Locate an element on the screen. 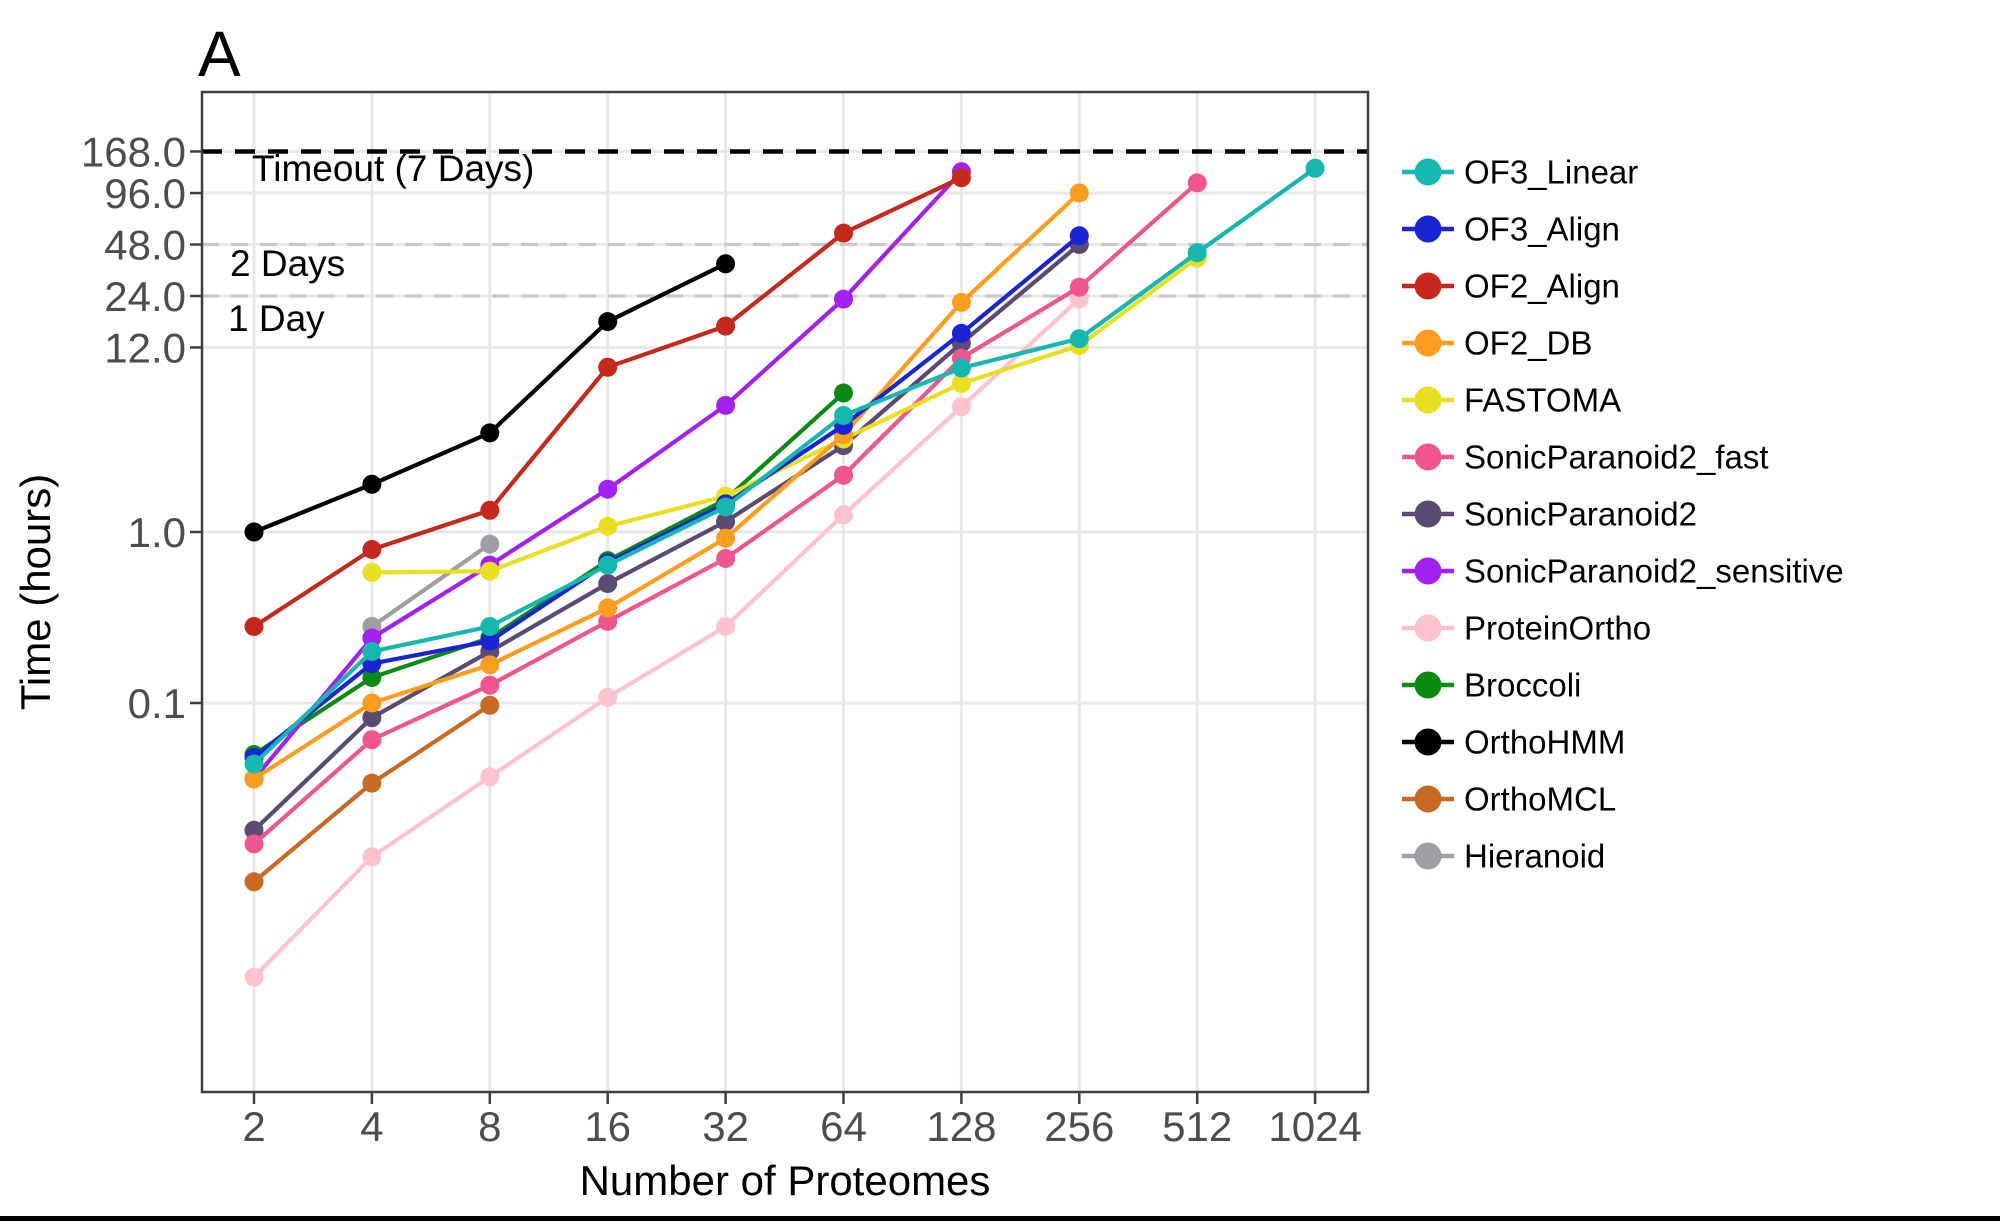  legend-item-label: FASTOMA is located at coordinates (1542, 400).